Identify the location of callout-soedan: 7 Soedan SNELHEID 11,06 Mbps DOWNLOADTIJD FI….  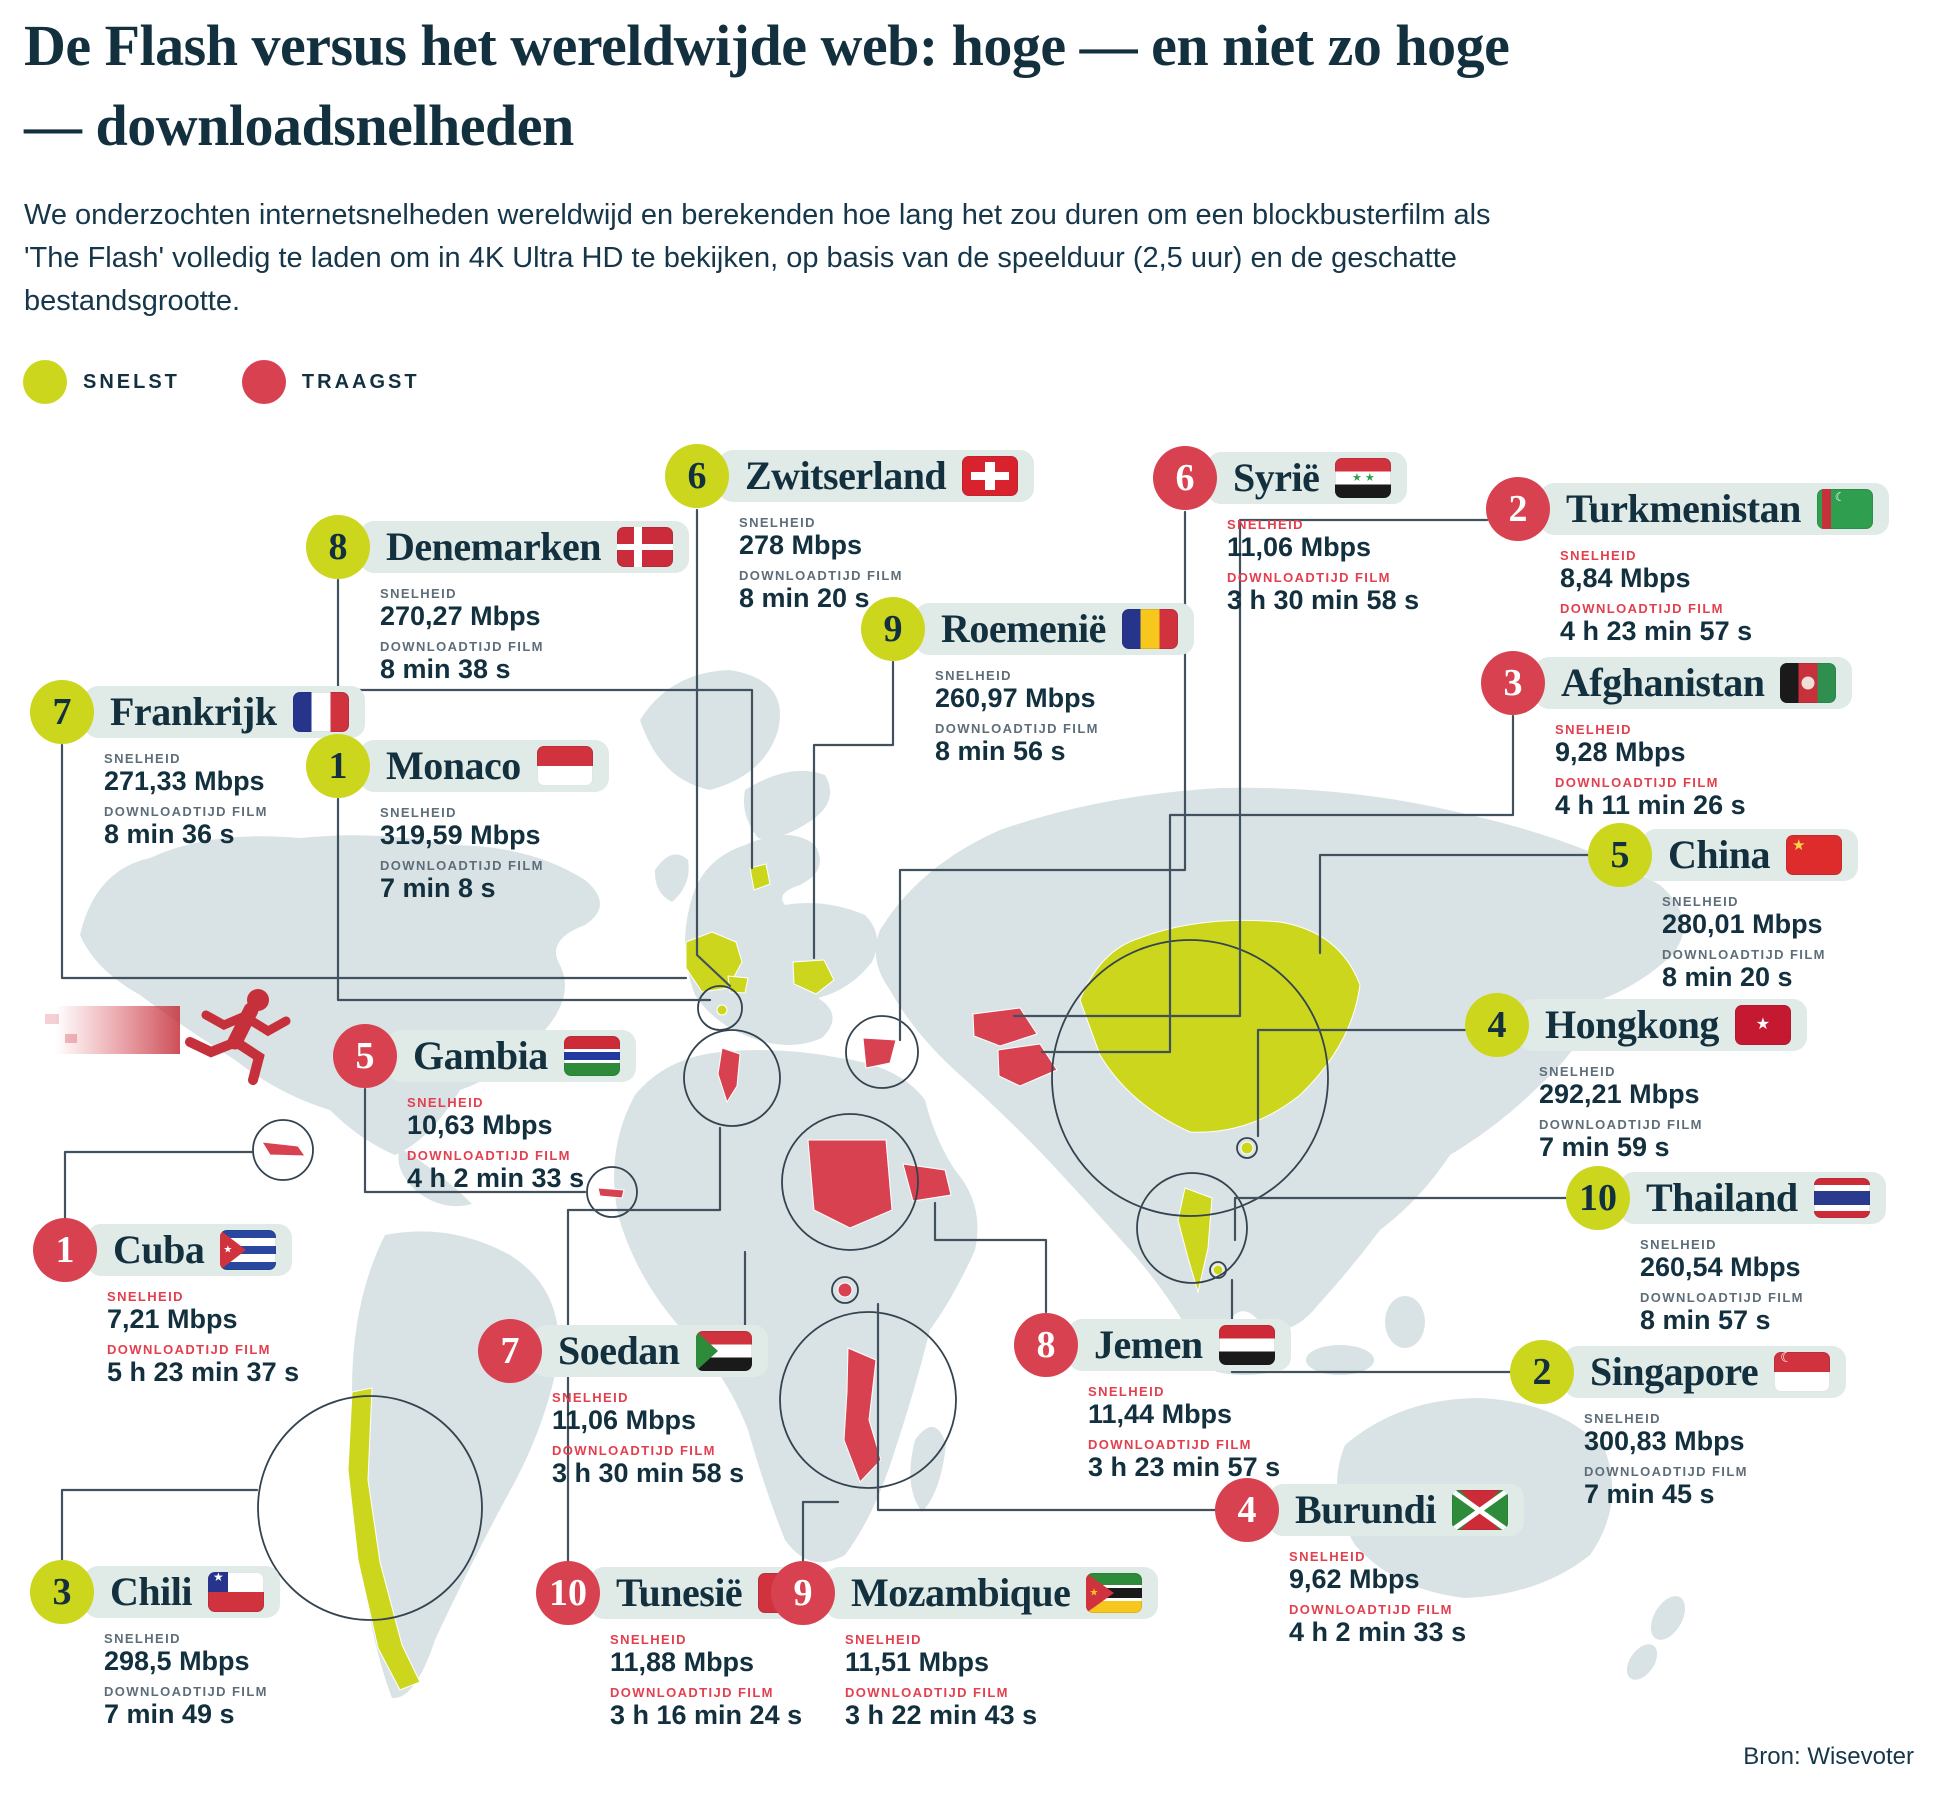
(623, 1404).